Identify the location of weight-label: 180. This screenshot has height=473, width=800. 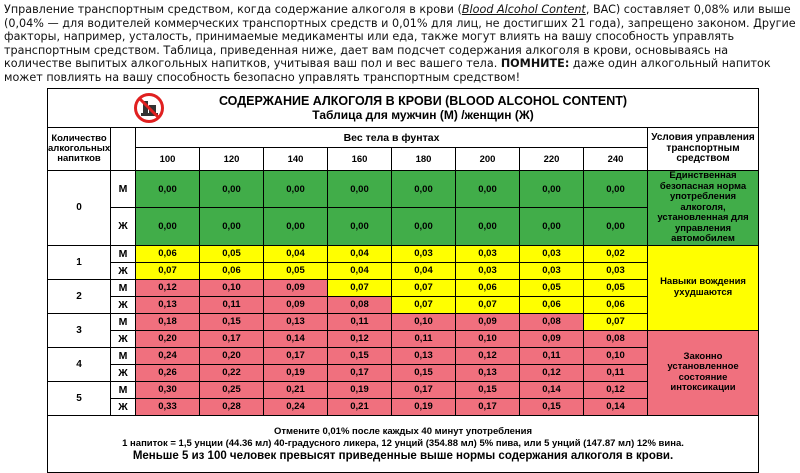
(423, 159).